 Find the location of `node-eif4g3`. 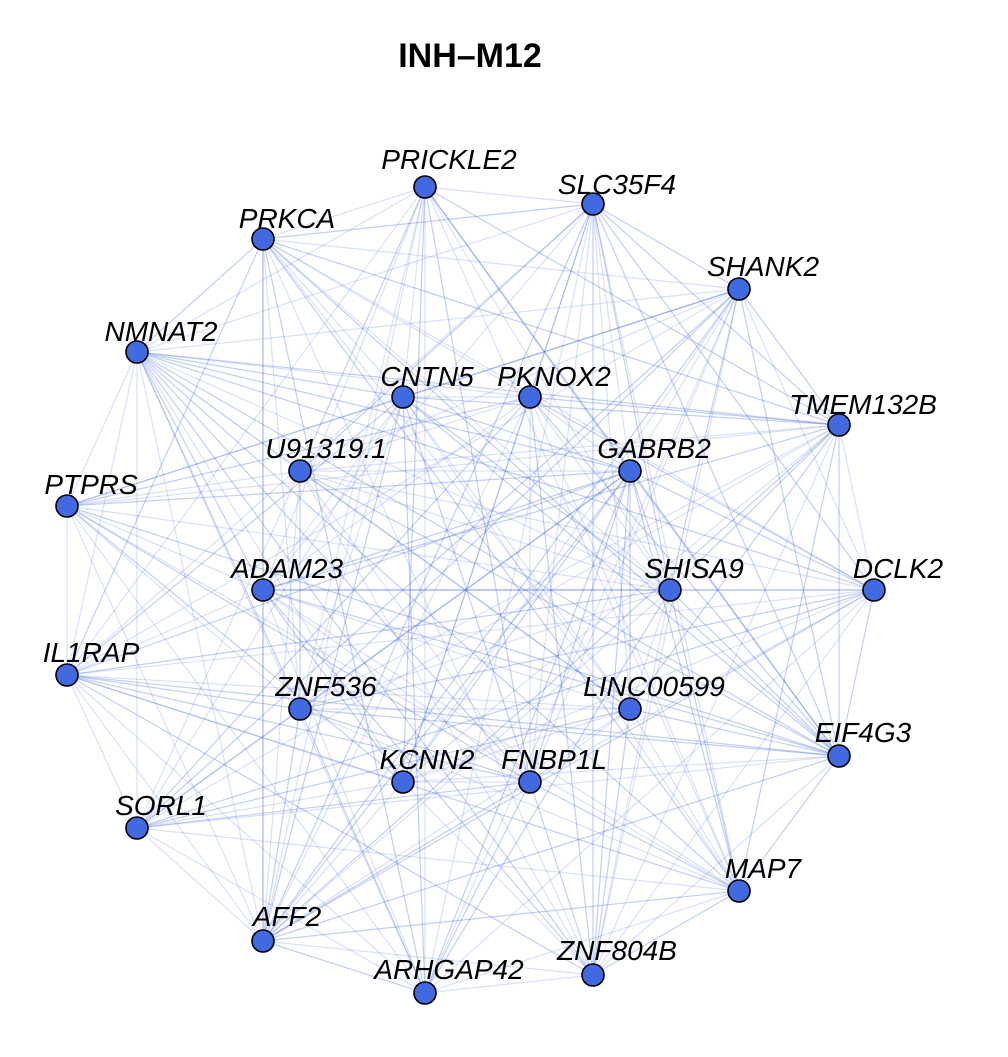

node-eif4g3 is located at coordinates (839, 756).